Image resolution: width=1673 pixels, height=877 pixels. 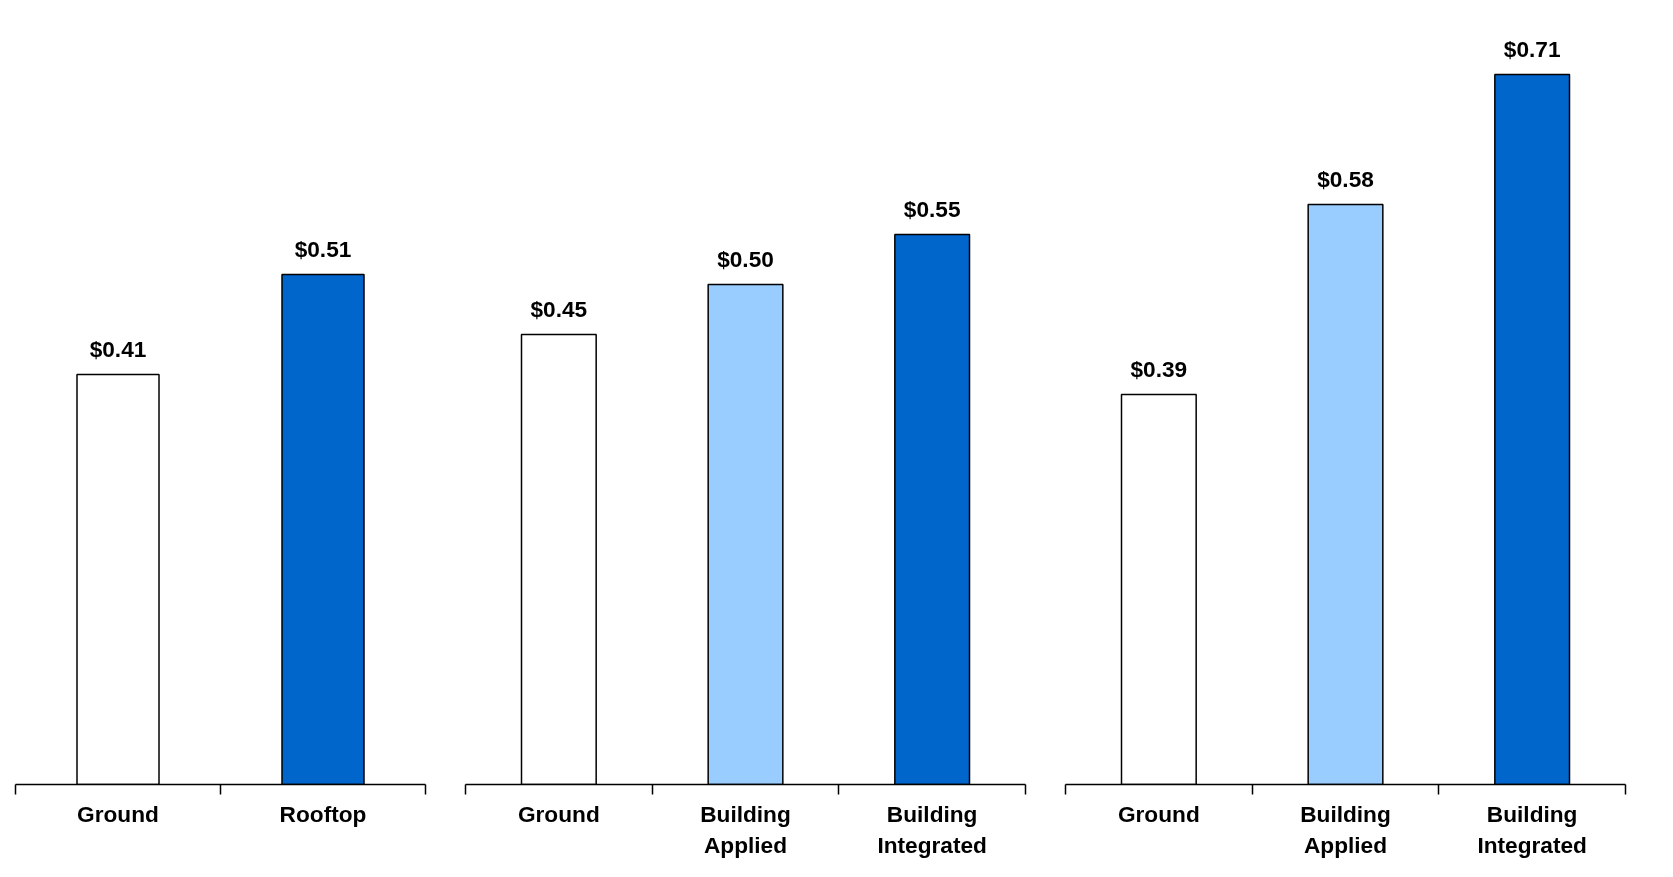 What do you see at coordinates (323, 249) in the screenshot?
I see `data-label: $0.51` at bounding box center [323, 249].